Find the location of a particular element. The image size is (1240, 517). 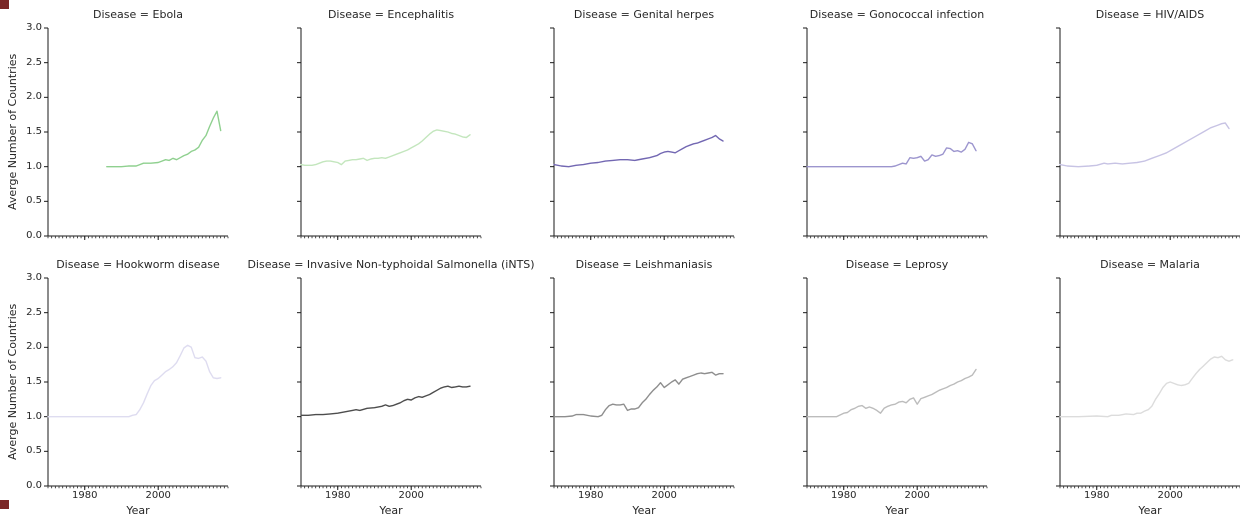

series-line-leishmaniasis is located at coordinates (638, 394).